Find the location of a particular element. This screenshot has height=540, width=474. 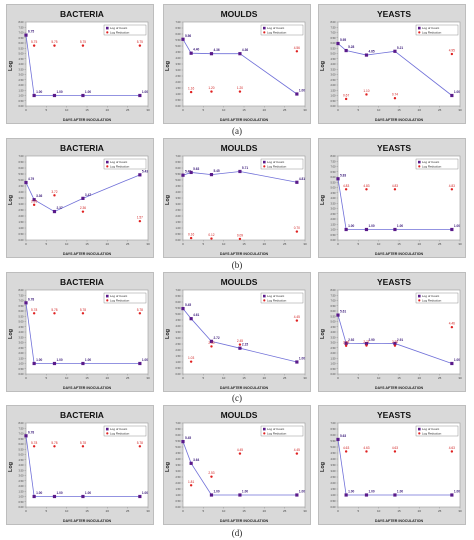

chart-d-bacteria-count-label: 1.00 is located at coordinates (88, 493).